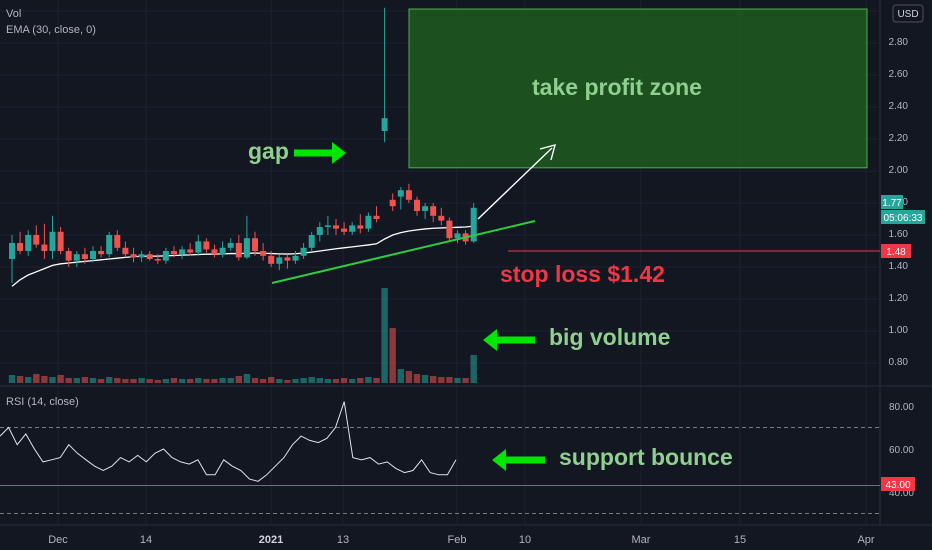 The height and width of the screenshot is (550, 932). I want to click on support-trendline, so click(403, 252).